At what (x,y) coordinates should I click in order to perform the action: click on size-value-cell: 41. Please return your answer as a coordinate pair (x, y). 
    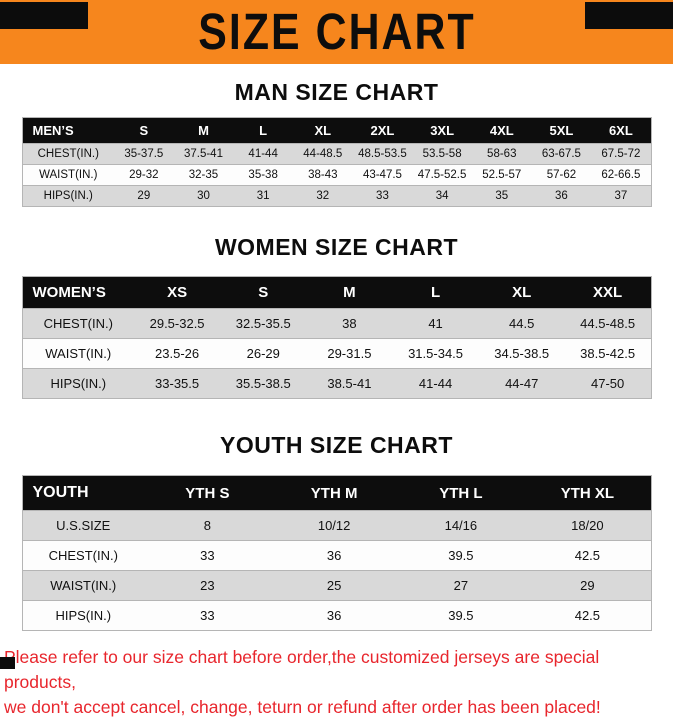
    Looking at the image, I should click on (435, 323).